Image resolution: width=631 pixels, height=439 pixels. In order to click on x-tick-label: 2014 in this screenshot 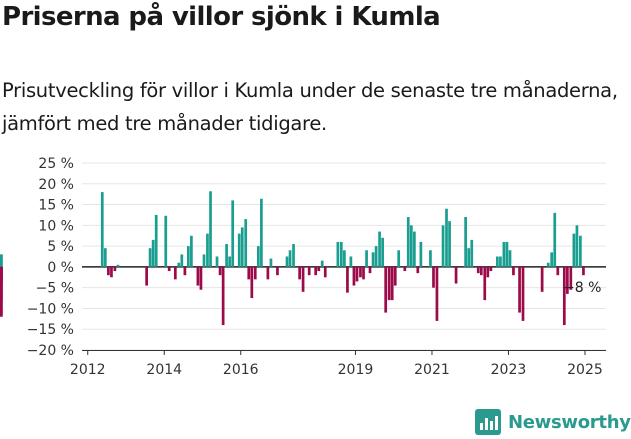, I will do `click(164, 370)`.